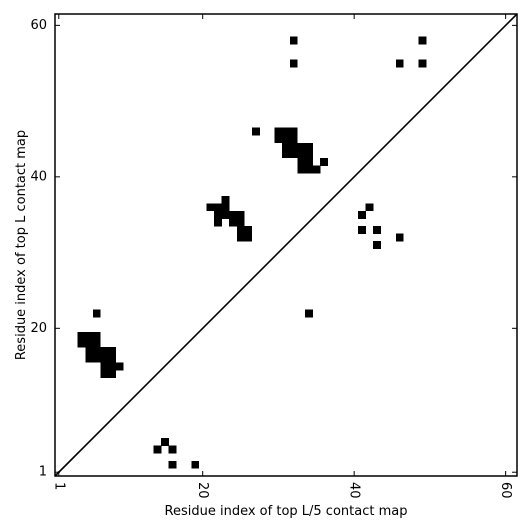 The height and width of the screenshot is (531, 531). Describe the element at coordinates (38, 176) in the screenshot. I see `y-tick-label: 40` at that location.